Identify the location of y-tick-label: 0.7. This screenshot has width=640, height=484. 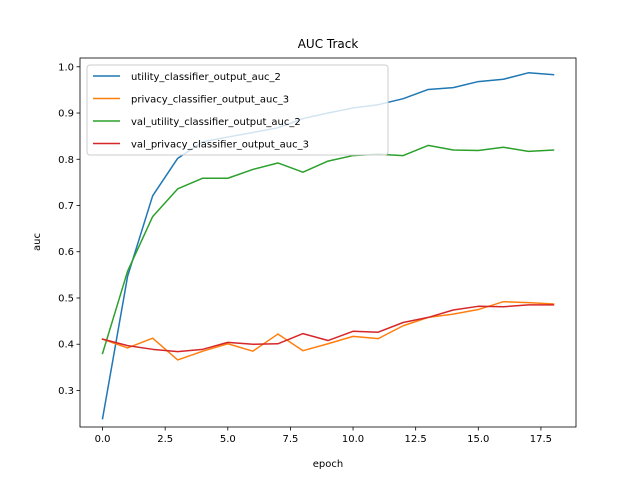
(66, 206).